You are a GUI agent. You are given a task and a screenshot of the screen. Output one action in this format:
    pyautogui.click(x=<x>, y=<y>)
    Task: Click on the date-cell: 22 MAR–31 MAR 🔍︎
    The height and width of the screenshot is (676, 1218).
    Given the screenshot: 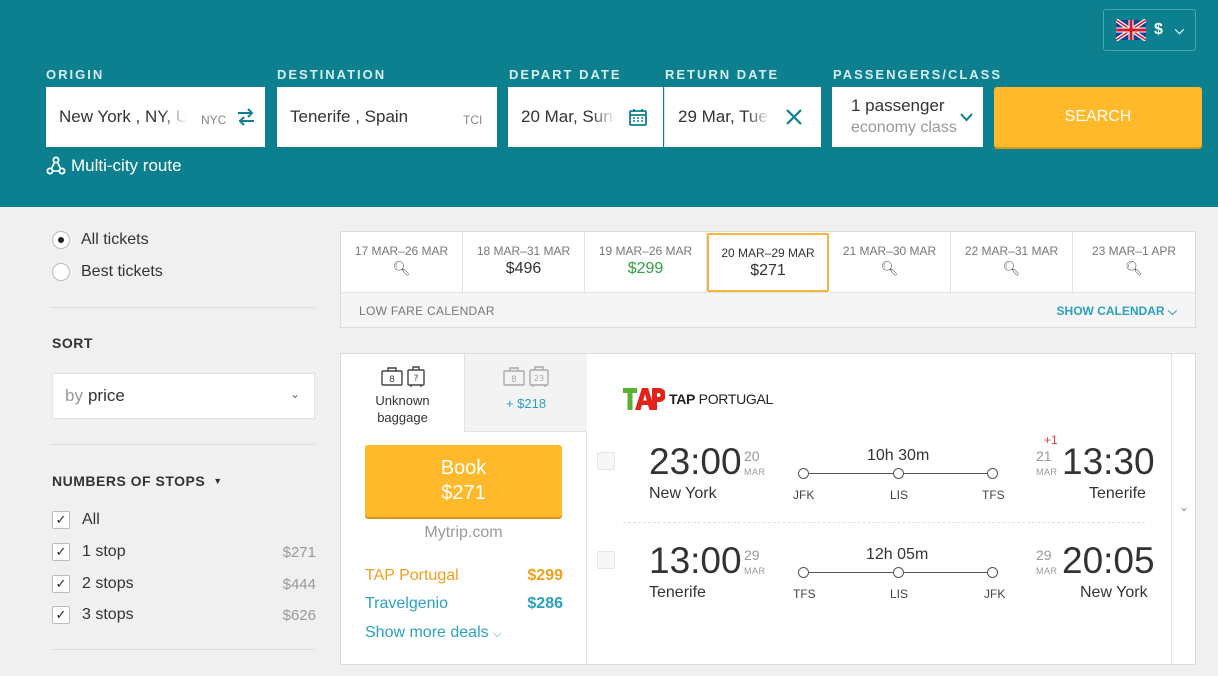 What is the action you would take?
    pyautogui.click(x=1012, y=262)
    